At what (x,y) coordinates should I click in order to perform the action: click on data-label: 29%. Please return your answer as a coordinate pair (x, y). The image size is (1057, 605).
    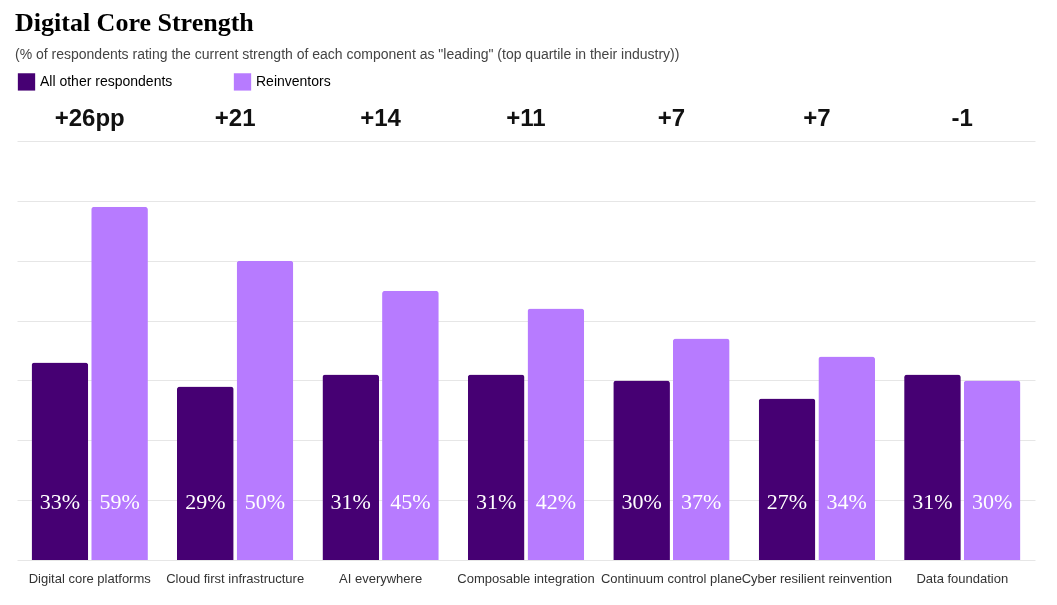
    Looking at the image, I should click on (205, 501).